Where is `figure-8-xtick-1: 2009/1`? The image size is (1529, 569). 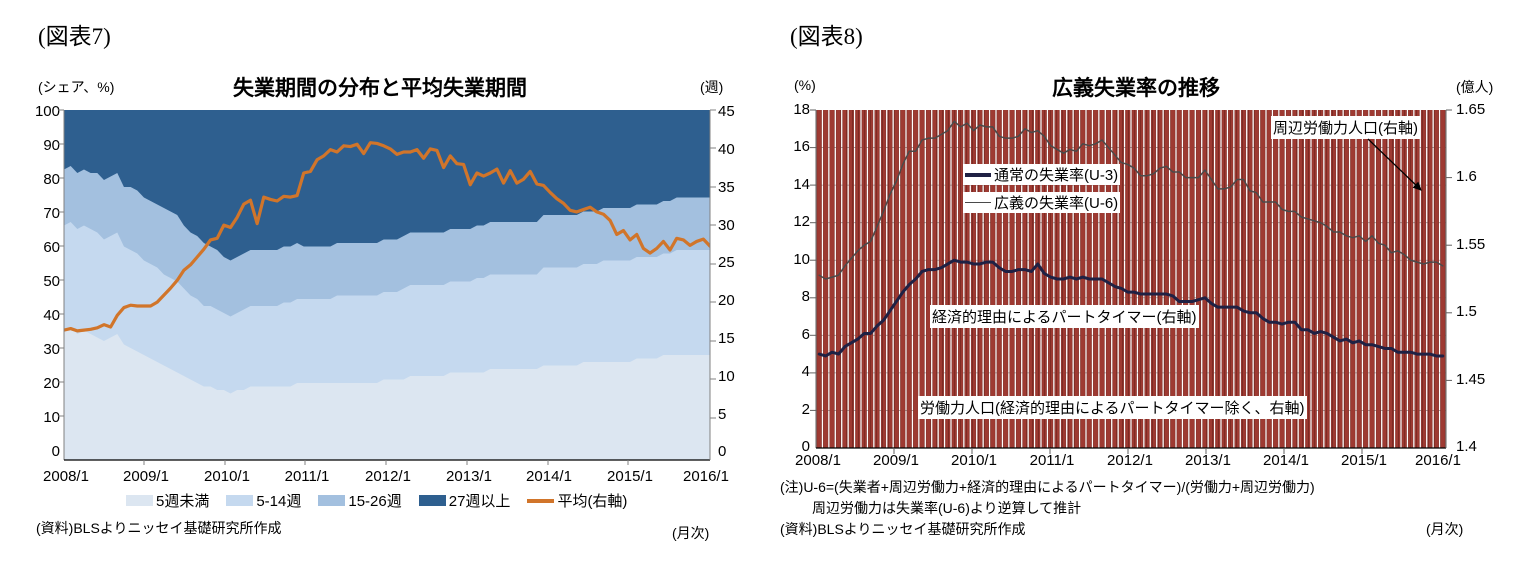
figure-8-xtick-1: 2009/1 is located at coordinates (896, 460).